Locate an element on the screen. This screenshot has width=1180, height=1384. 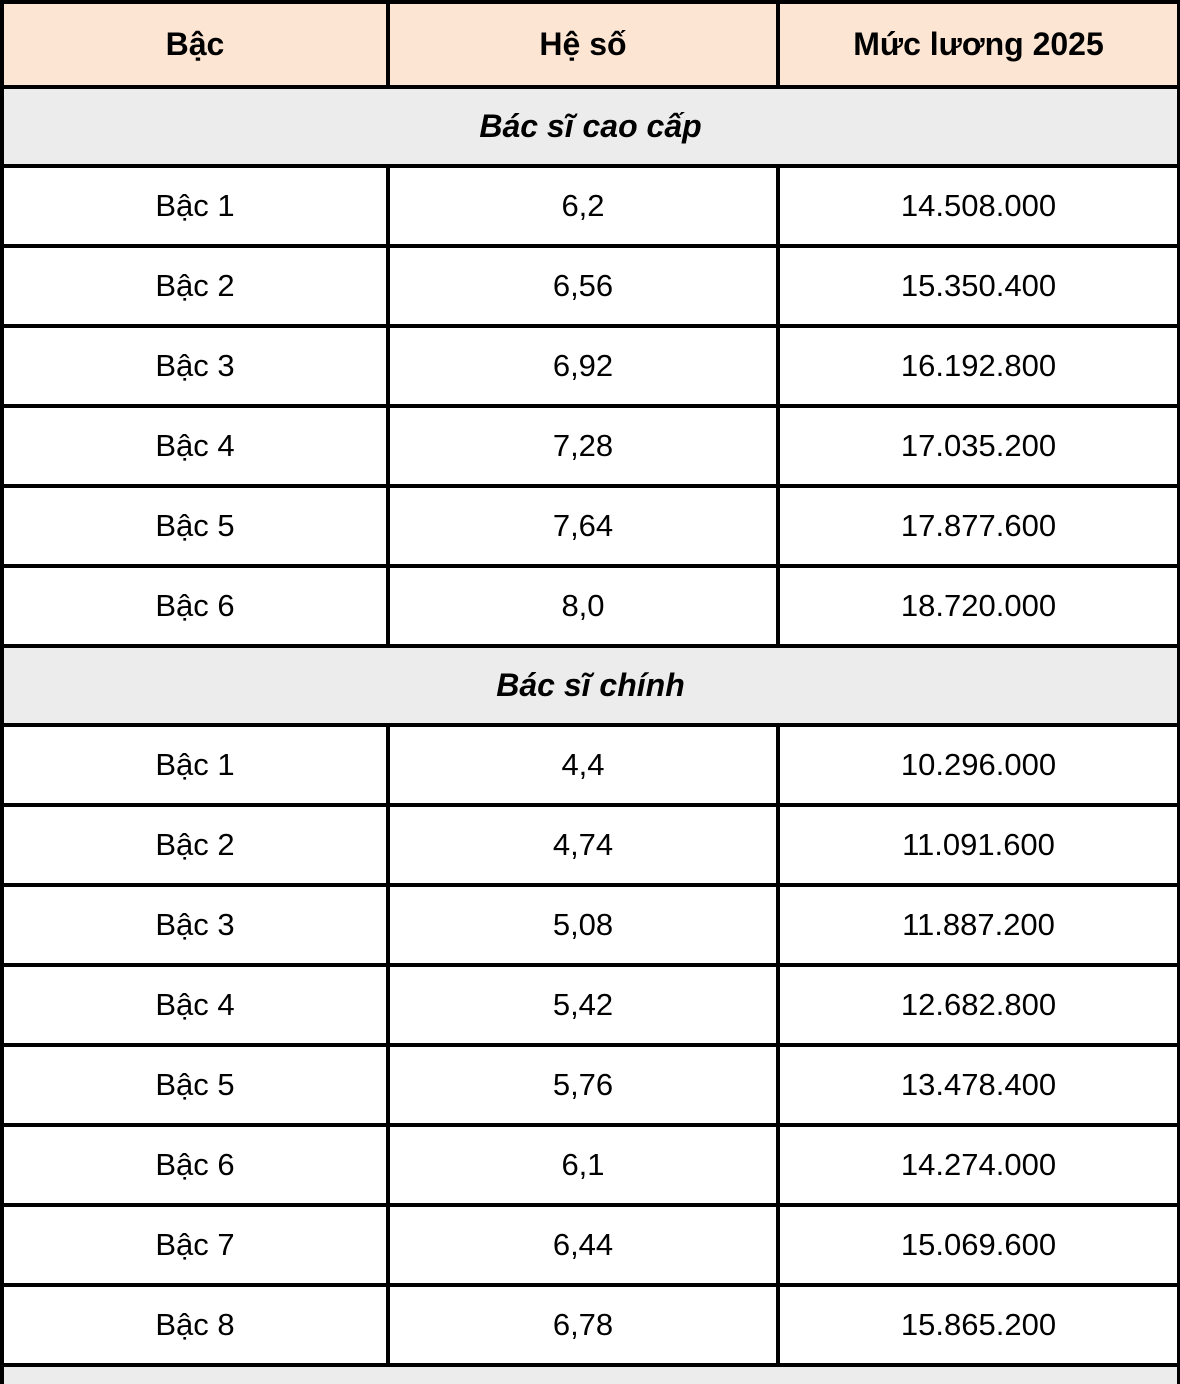
table-row: Bậc 1 6,2 14.508.000 is located at coordinates (590, 206).